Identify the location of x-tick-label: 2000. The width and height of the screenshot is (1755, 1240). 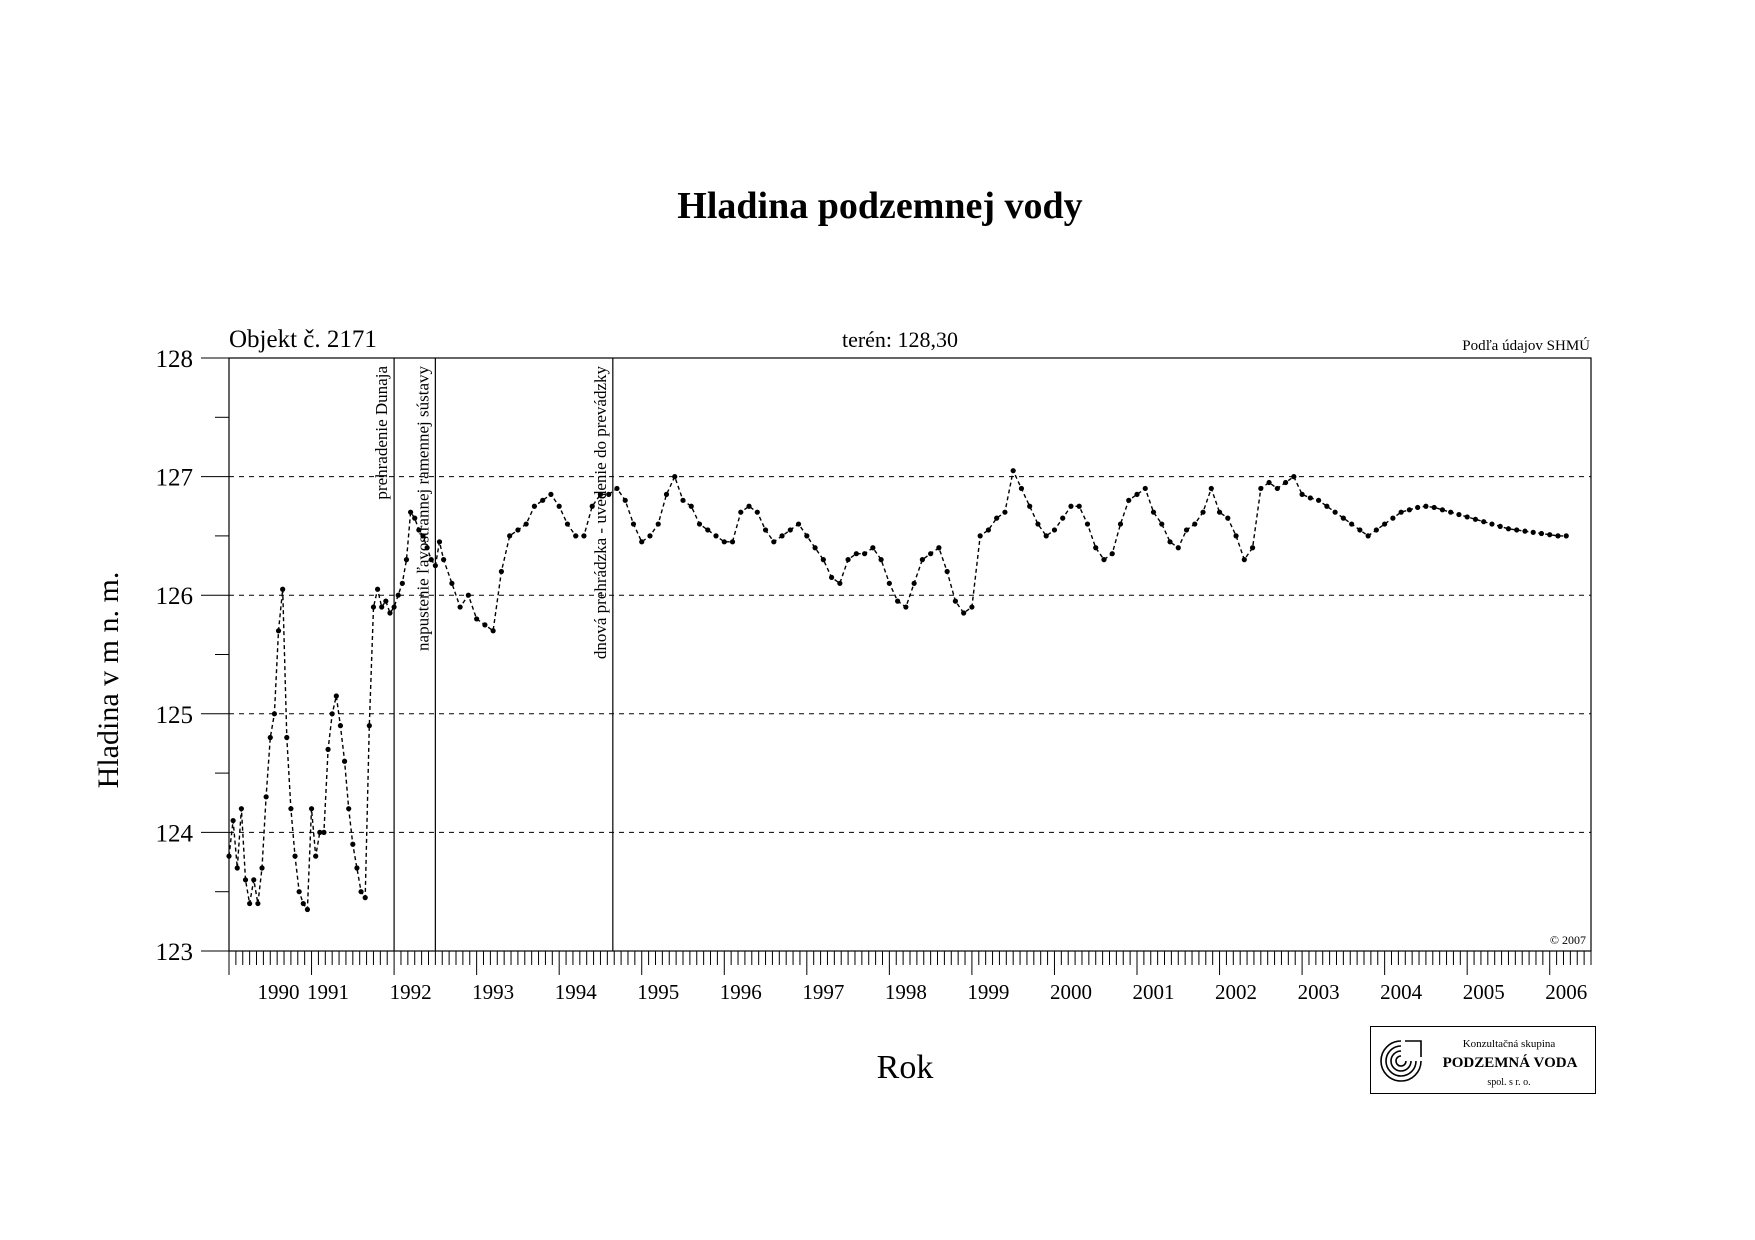
(1071, 992).